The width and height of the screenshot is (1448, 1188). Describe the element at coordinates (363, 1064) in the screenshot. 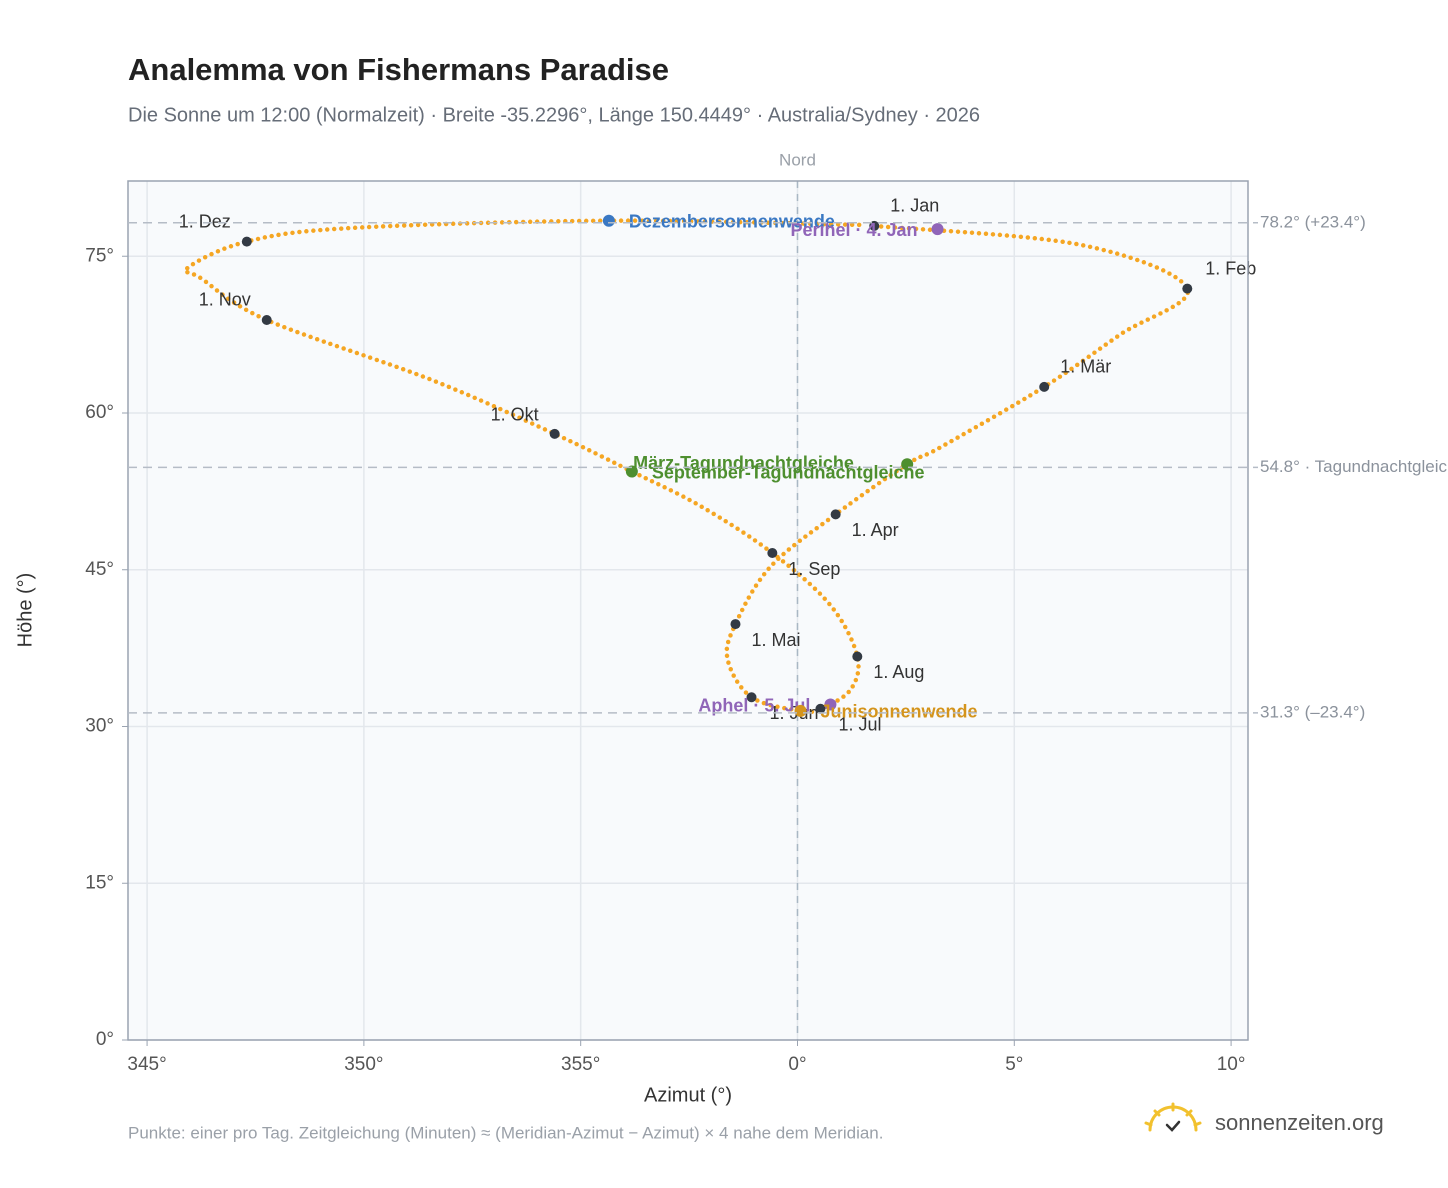

I see `x-tick-label: 350°` at that location.